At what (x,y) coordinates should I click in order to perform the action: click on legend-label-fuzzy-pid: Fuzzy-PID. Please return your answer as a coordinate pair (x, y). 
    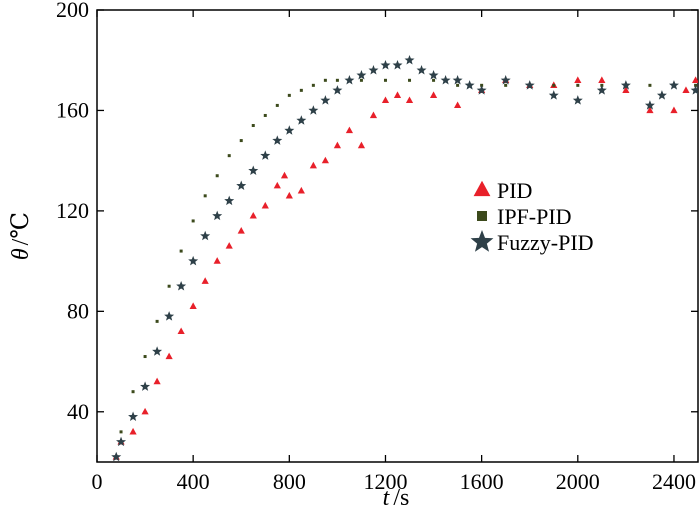
    Looking at the image, I should click on (545, 242).